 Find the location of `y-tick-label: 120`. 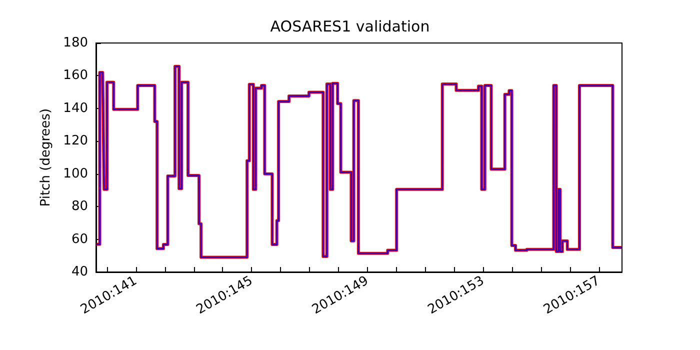

y-tick-label: 120 is located at coordinates (75, 141).